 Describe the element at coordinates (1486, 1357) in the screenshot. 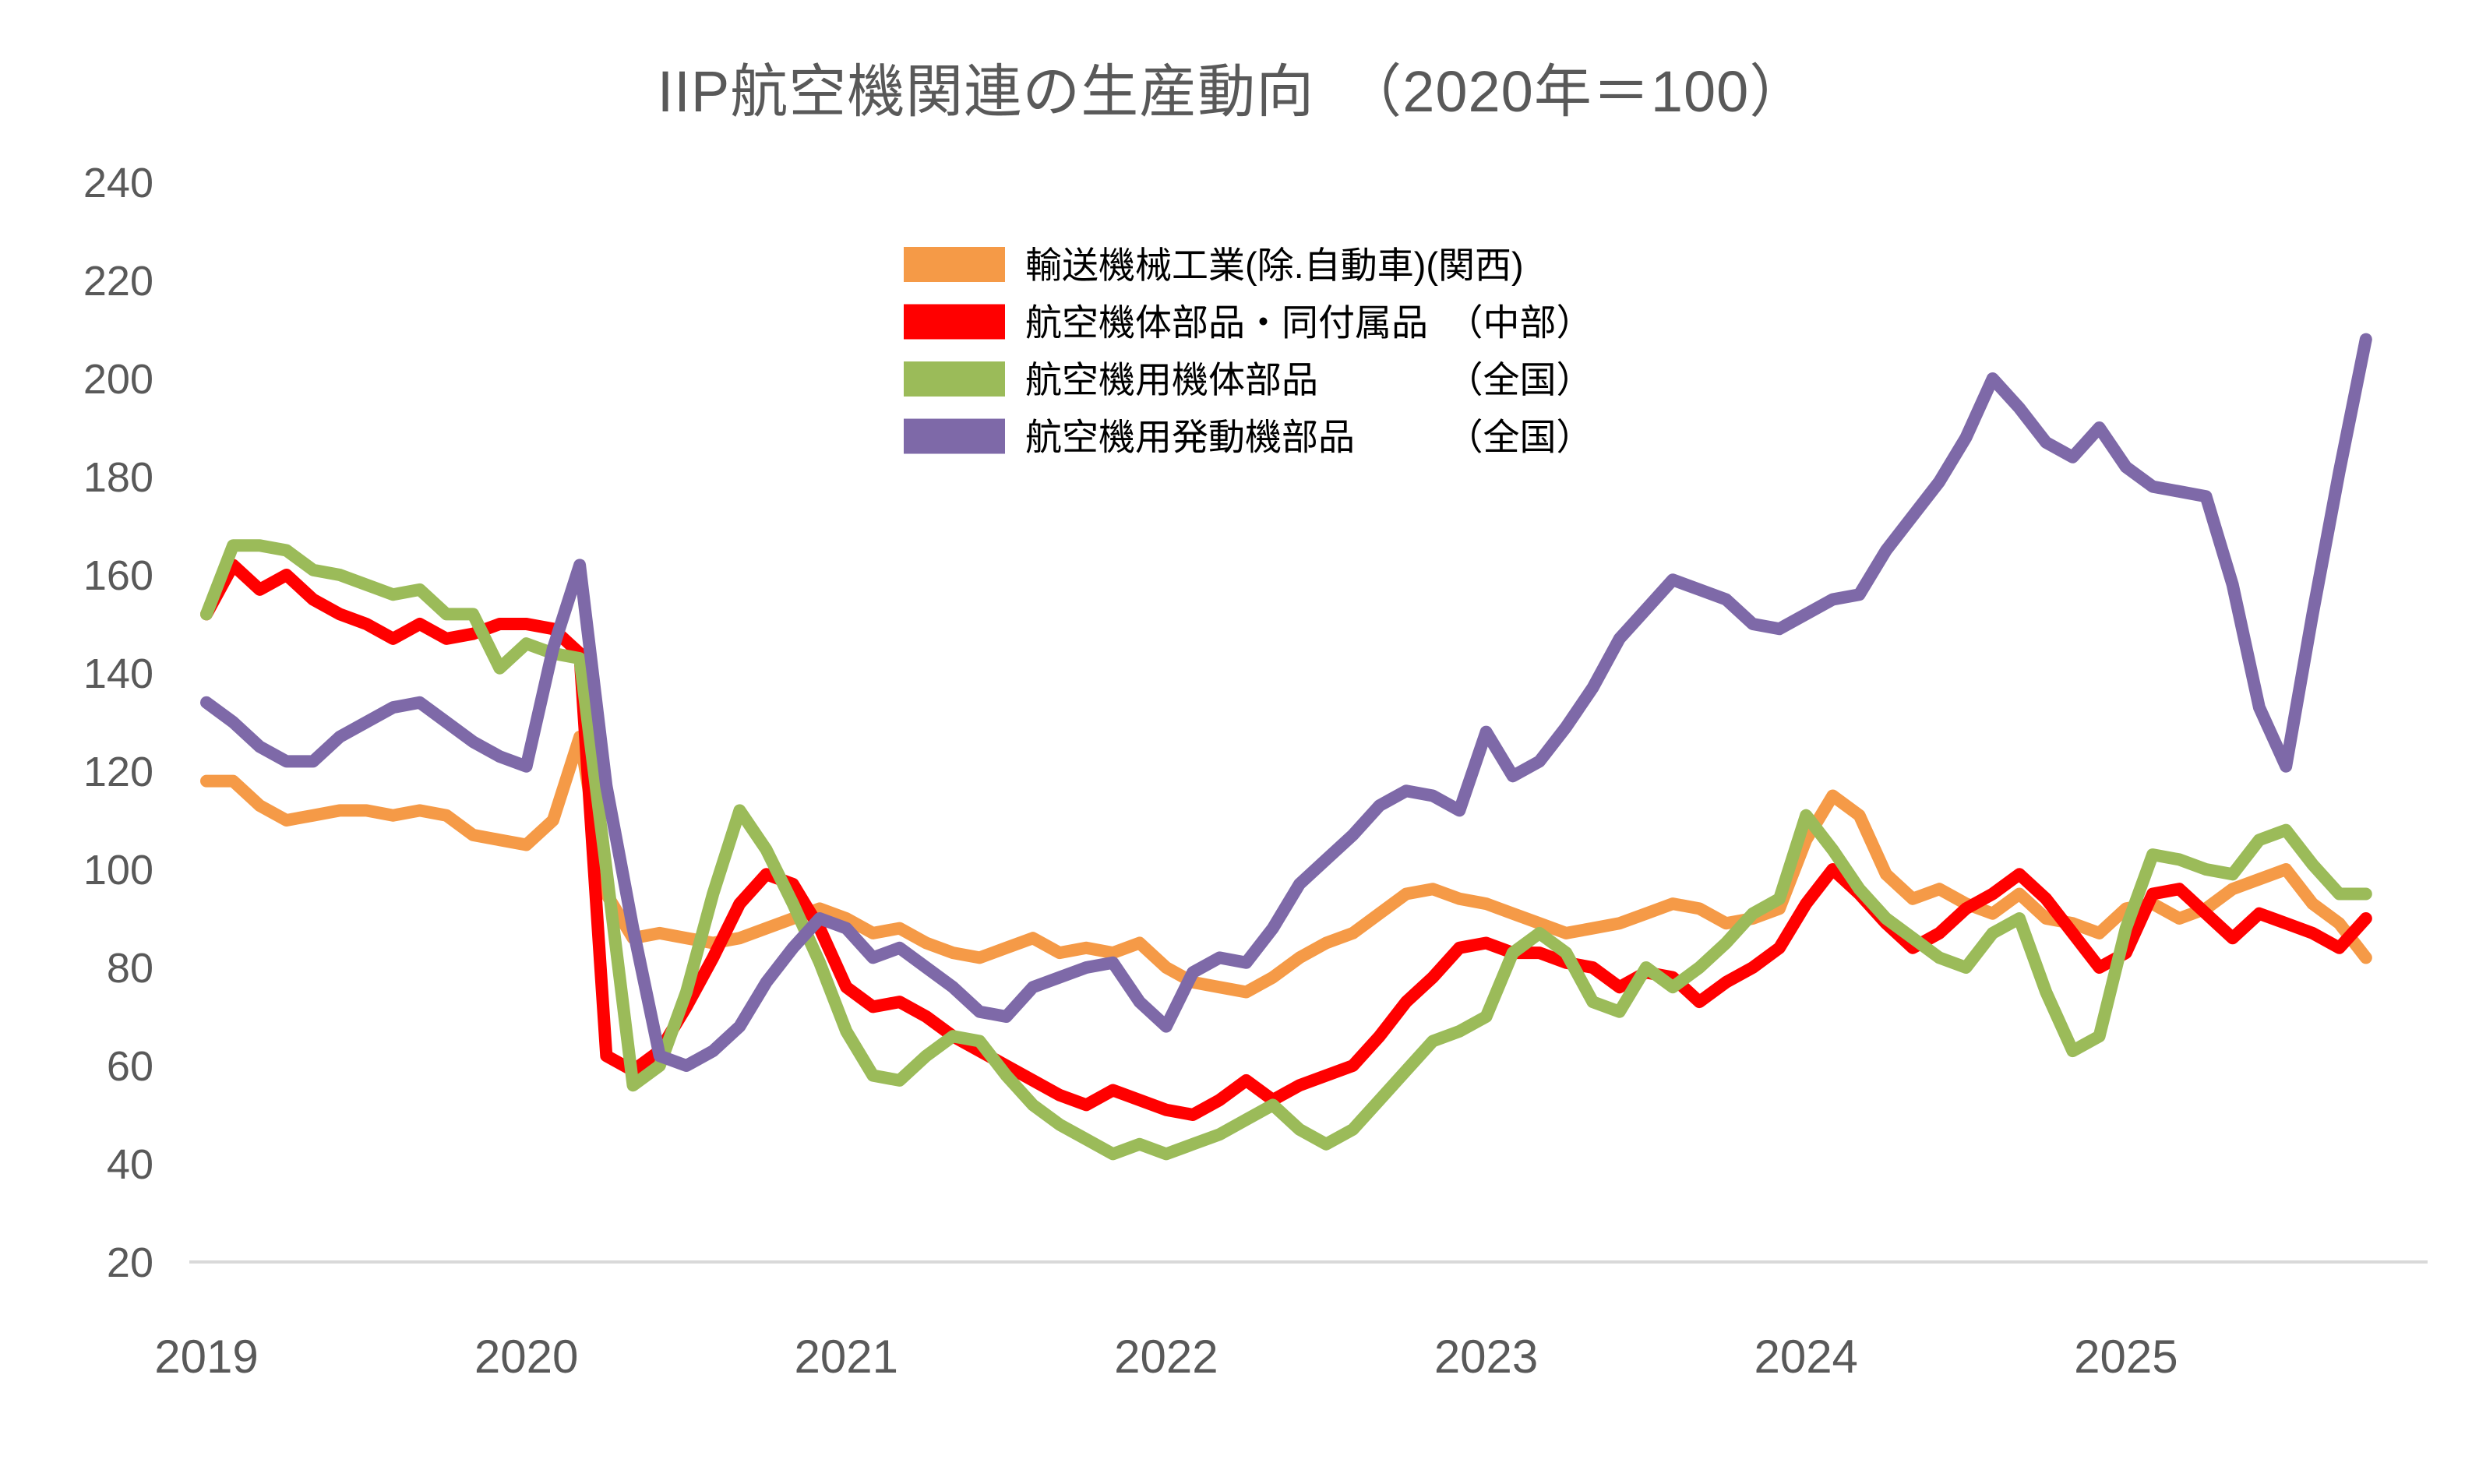

I see `x-tick-label: 2023` at that location.